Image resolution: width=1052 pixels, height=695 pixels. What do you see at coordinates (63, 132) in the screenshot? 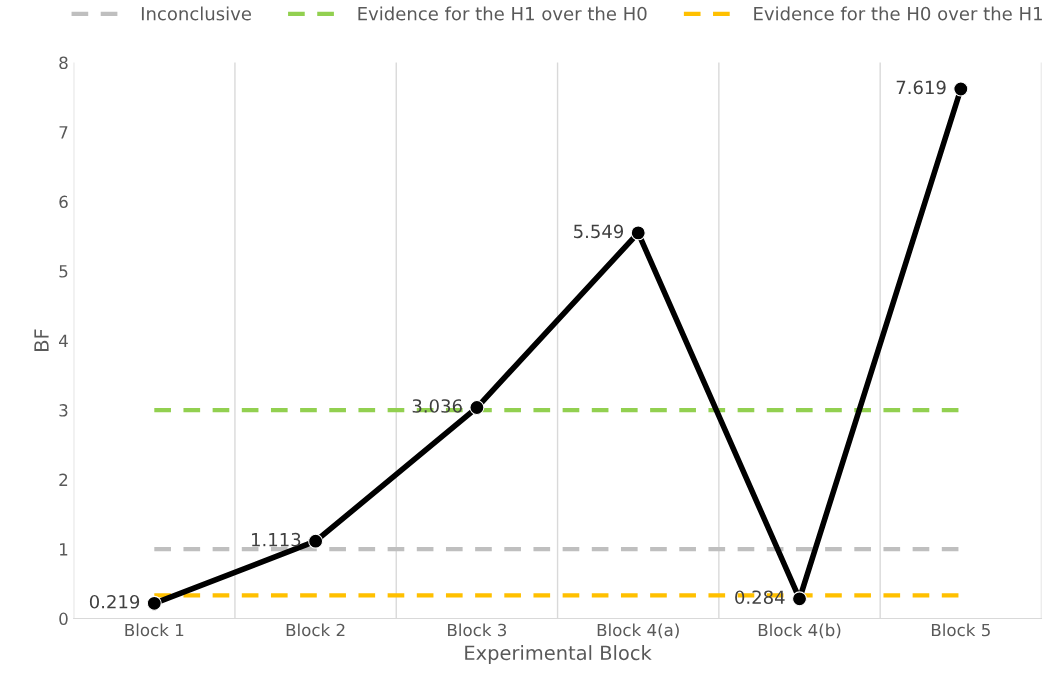
I see `y-tick-label: 7` at bounding box center [63, 132].